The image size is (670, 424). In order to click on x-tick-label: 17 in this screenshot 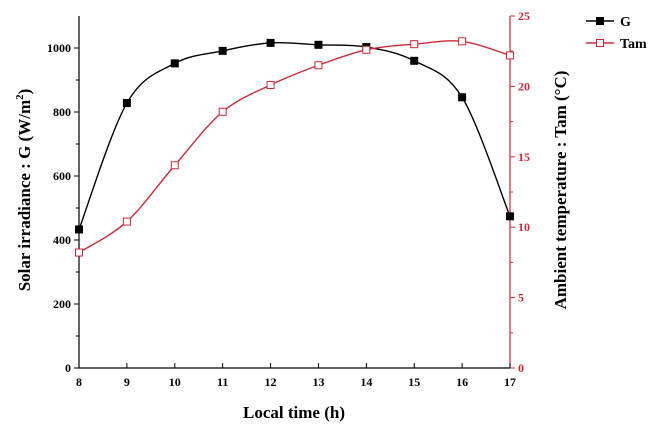, I will do `click(510, 382)`.